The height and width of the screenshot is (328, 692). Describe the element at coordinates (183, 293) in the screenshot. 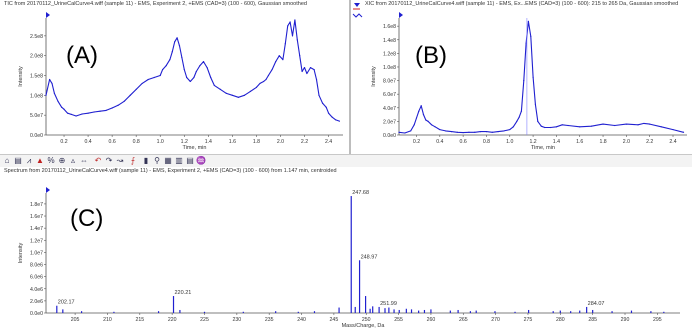

I see `peak-label: 220.21` at that location.